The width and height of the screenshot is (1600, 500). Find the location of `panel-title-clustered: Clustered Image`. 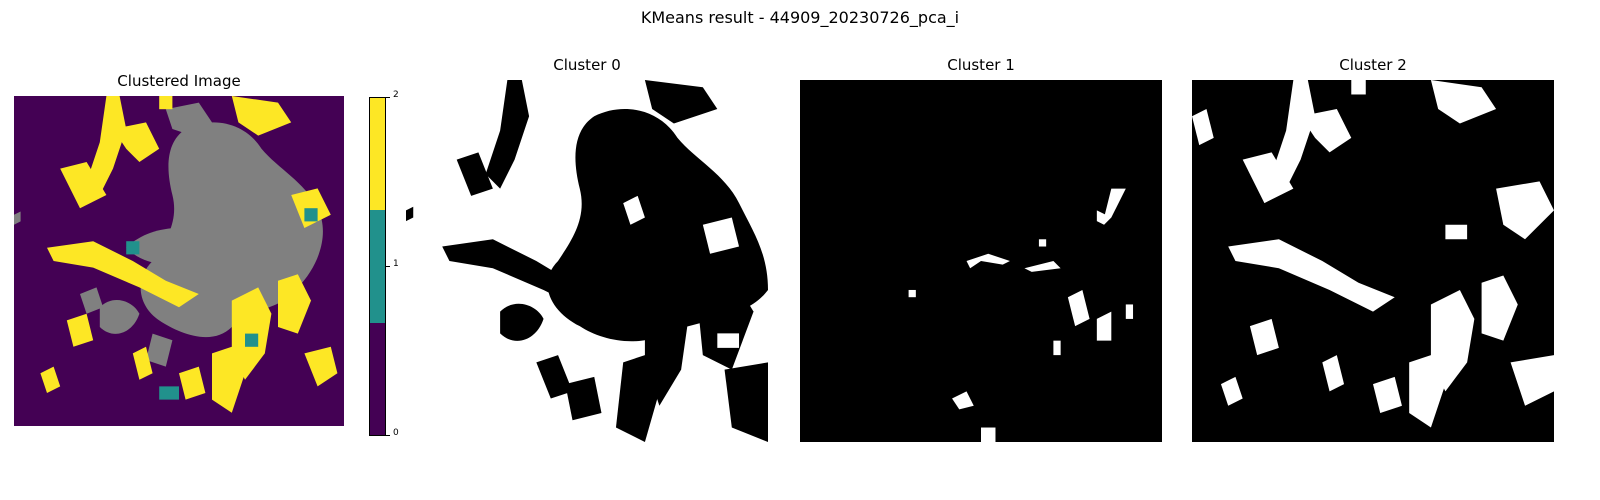

panel-title-clustered: Clustered Image is located at coordinates (179, 81).